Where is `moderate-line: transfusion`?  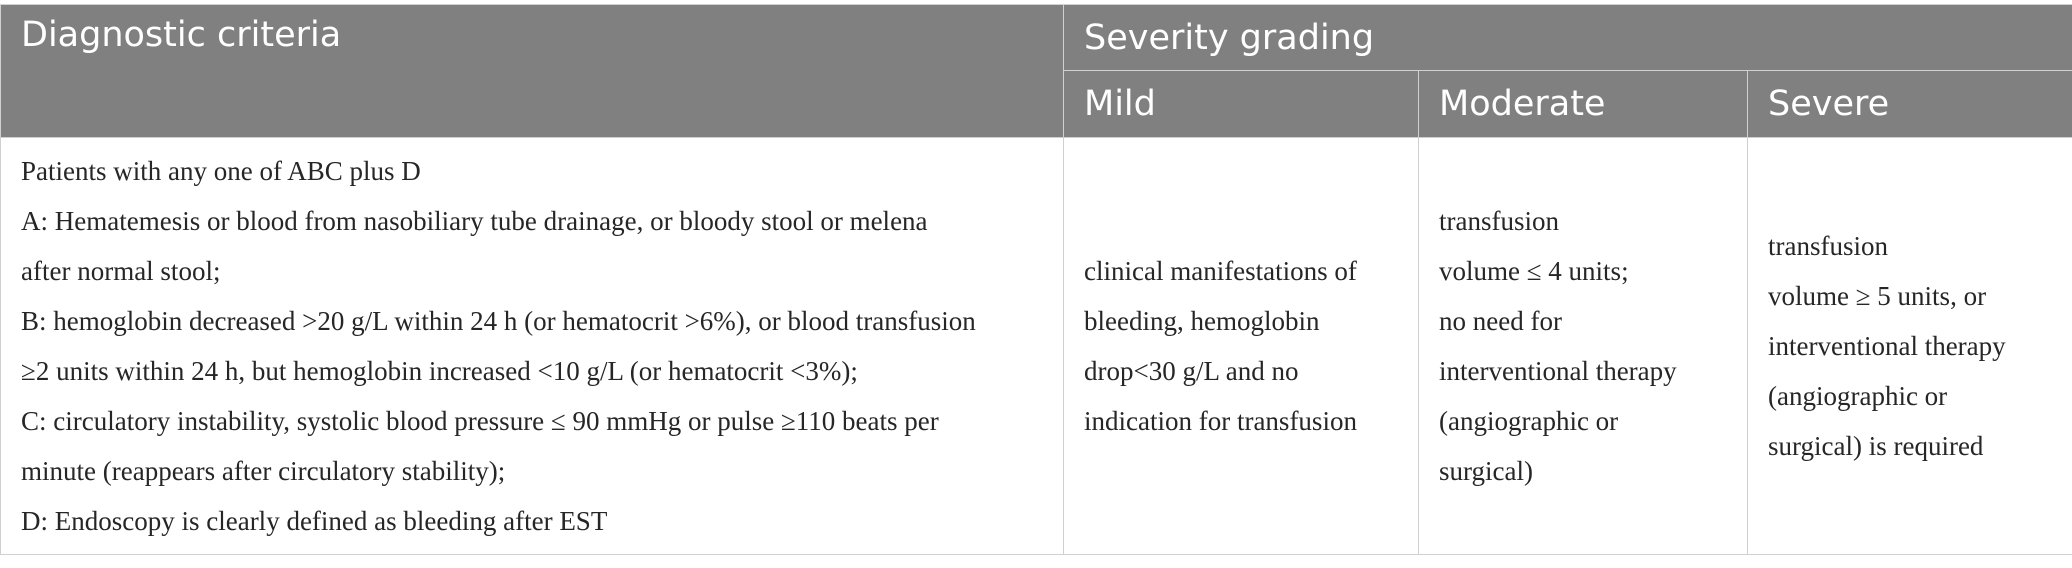 moderate-line: transfusion is located at coordinates (1499, 221).